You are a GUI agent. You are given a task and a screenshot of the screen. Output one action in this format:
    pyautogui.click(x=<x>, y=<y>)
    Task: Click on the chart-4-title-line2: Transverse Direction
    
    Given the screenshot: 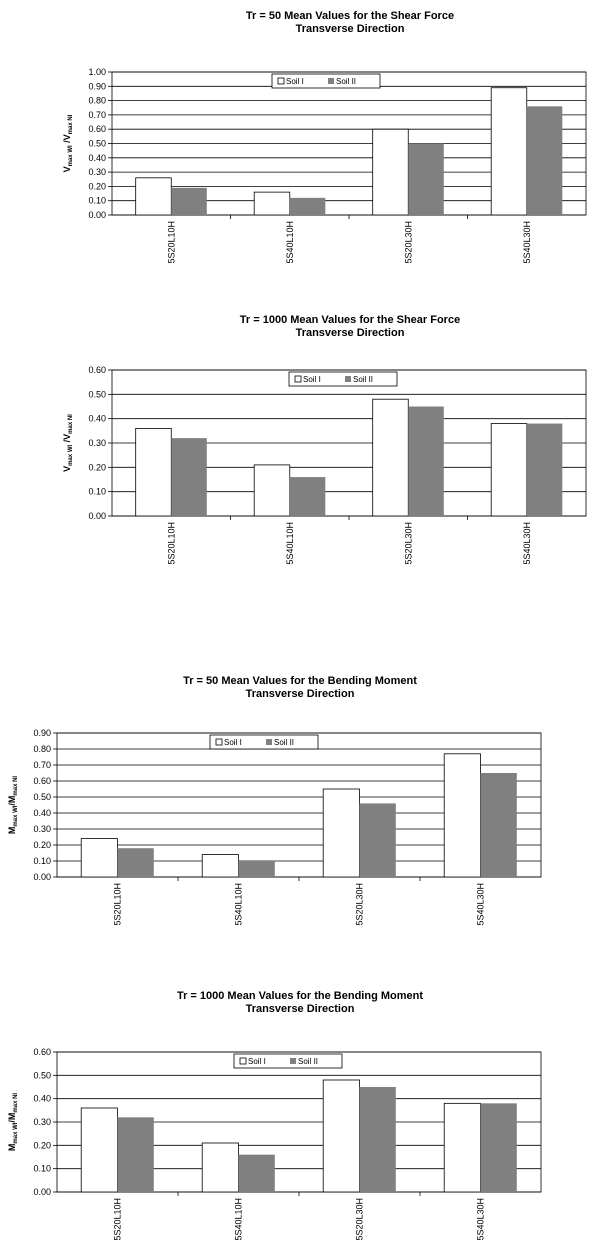 What is the action you would take?
    pyautogui.click(x=300, y=1009)
    